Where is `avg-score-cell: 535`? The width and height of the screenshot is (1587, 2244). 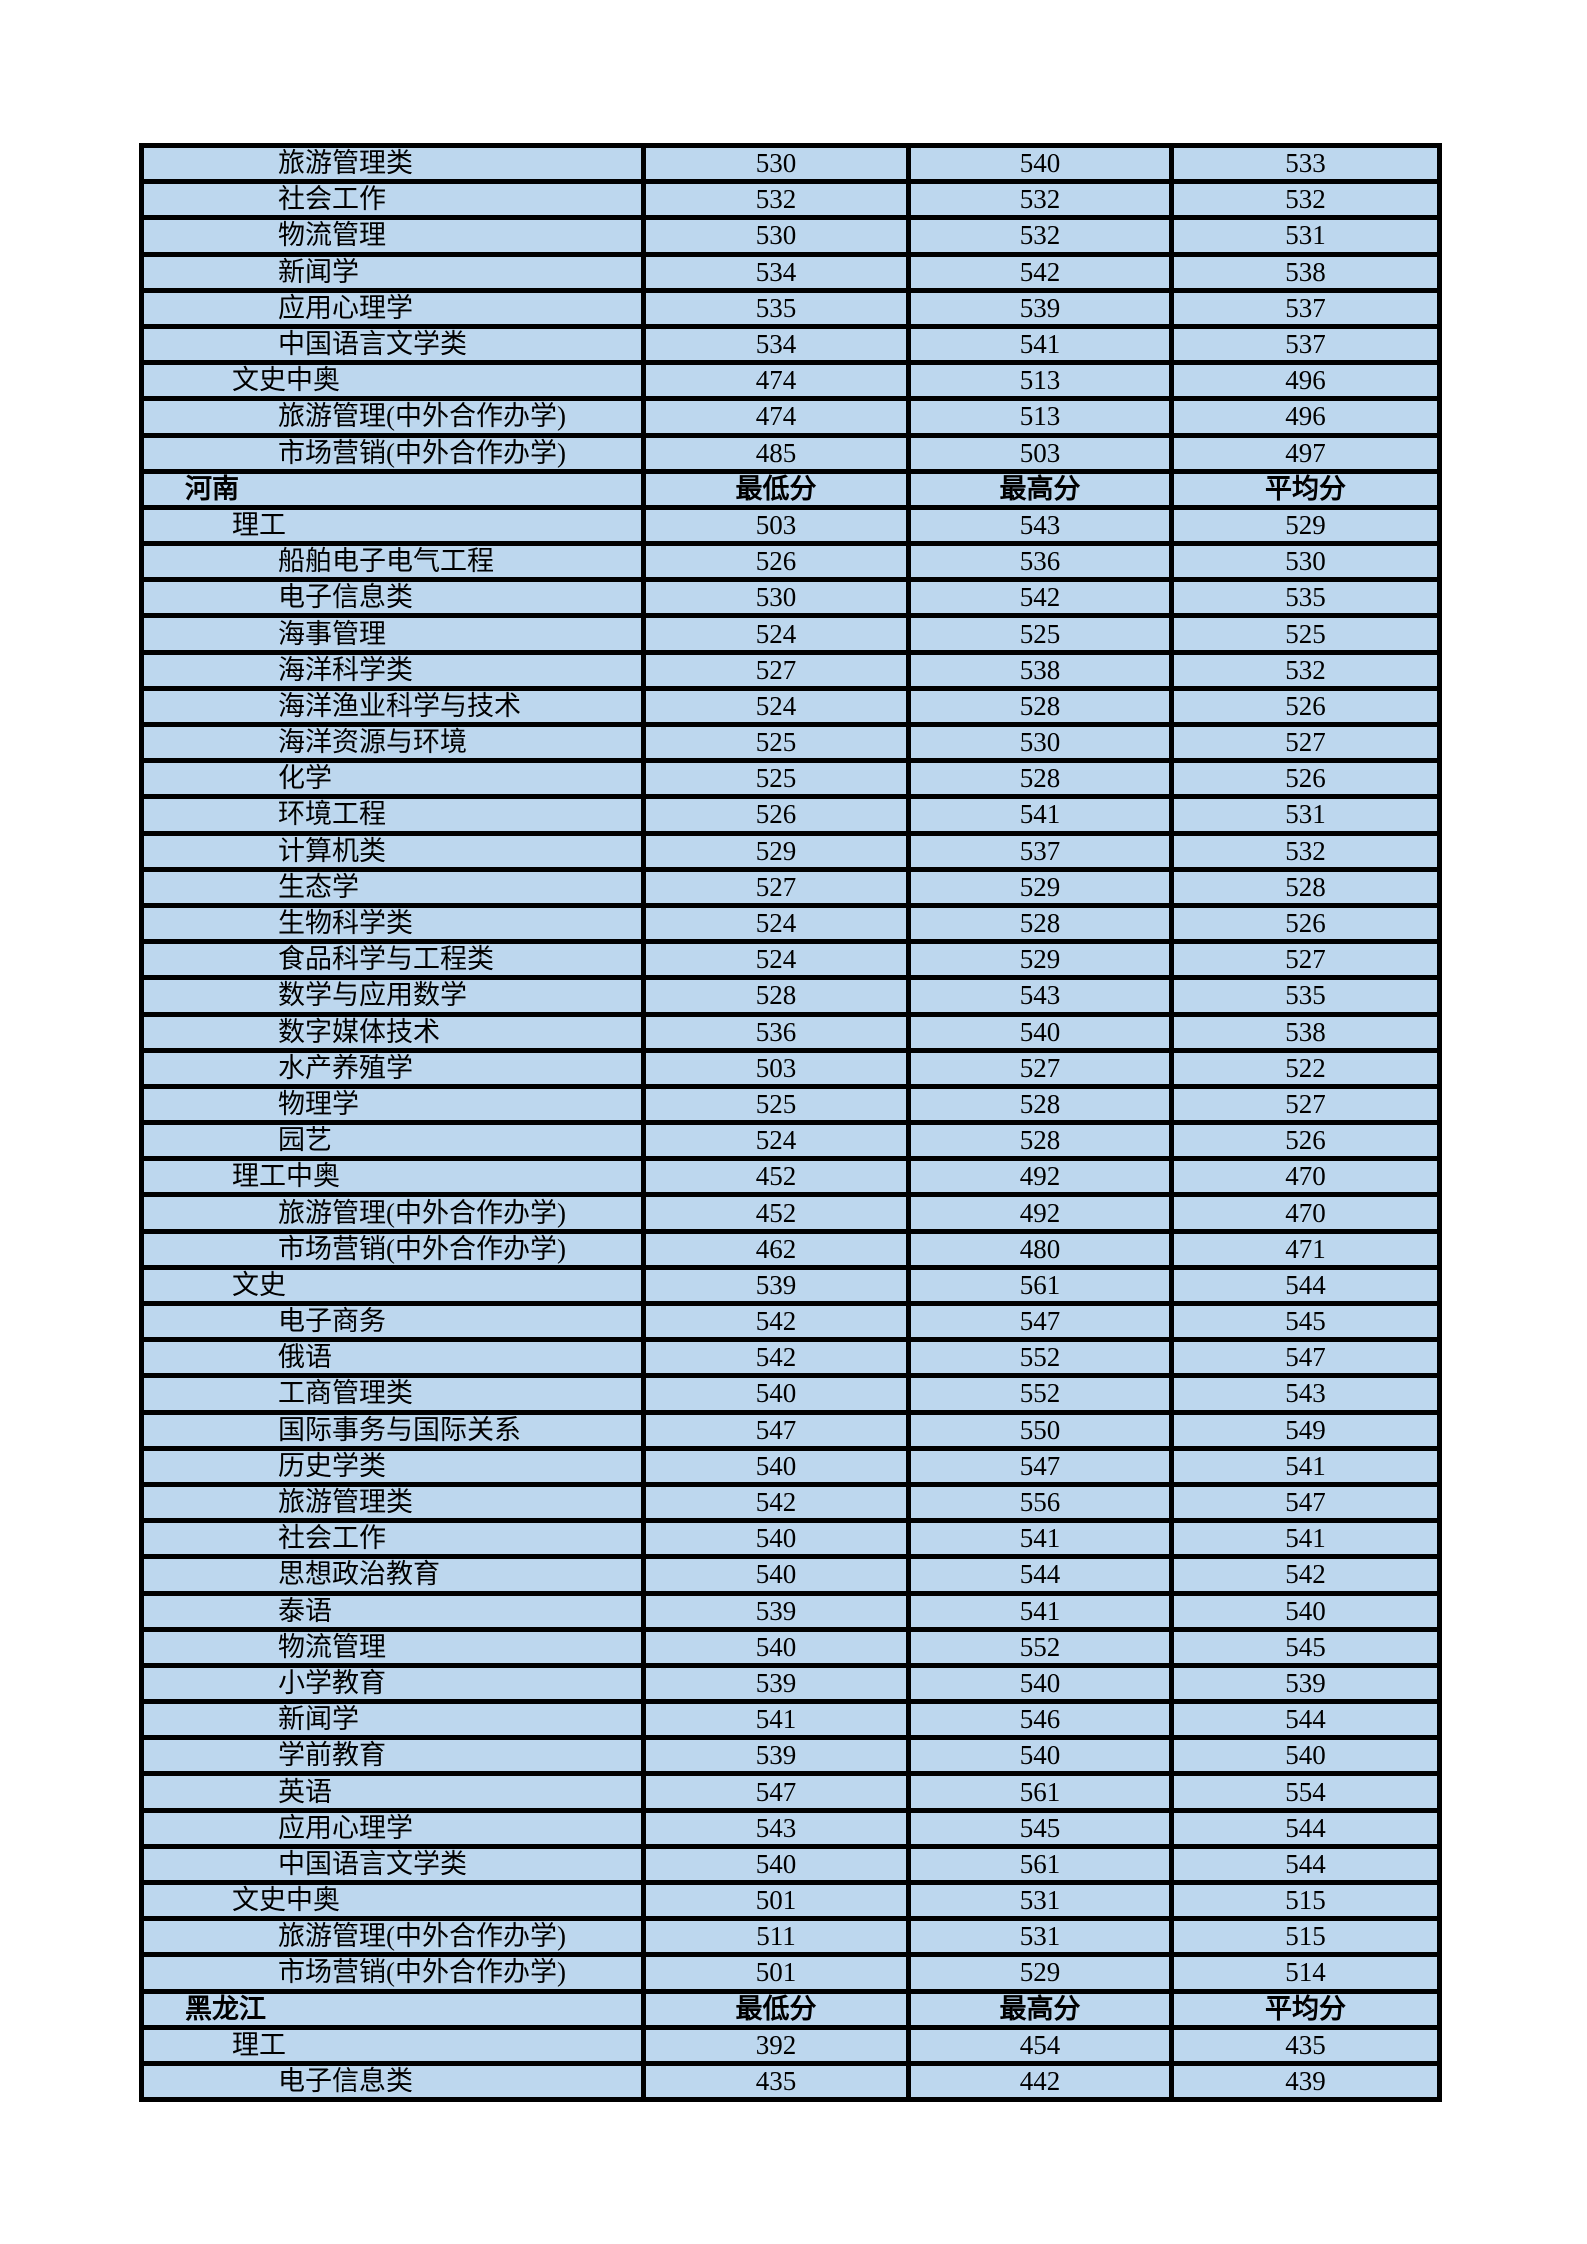 avg-score-cell: 535 is located at coordinates (1305, 996).